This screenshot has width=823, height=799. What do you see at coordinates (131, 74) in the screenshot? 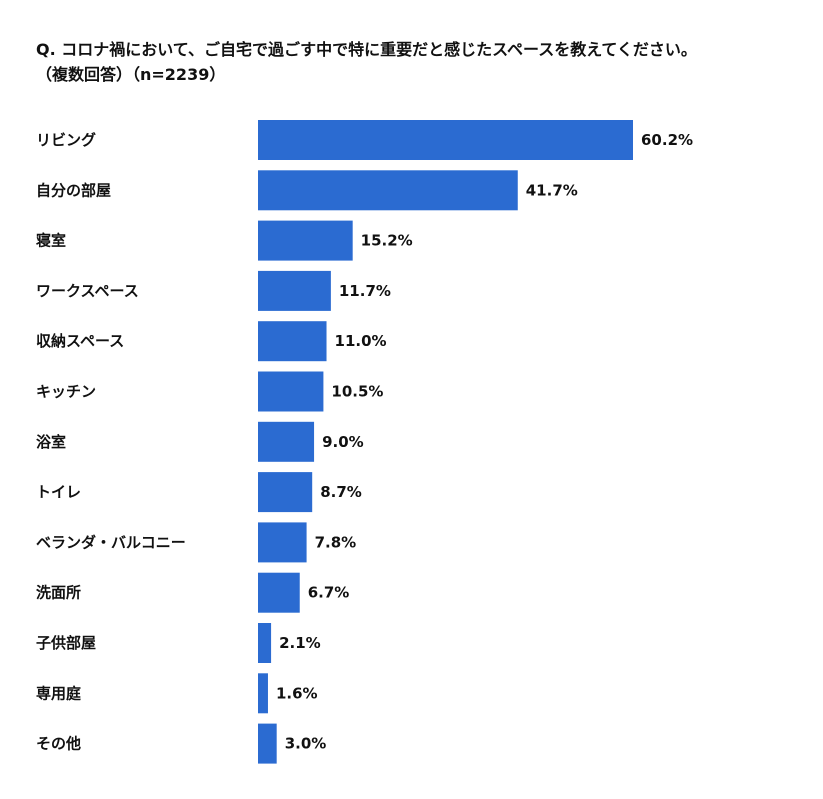
I see `chart-title-line-2: （複数回答）（n=2239）` at bounding box center [131, 74].